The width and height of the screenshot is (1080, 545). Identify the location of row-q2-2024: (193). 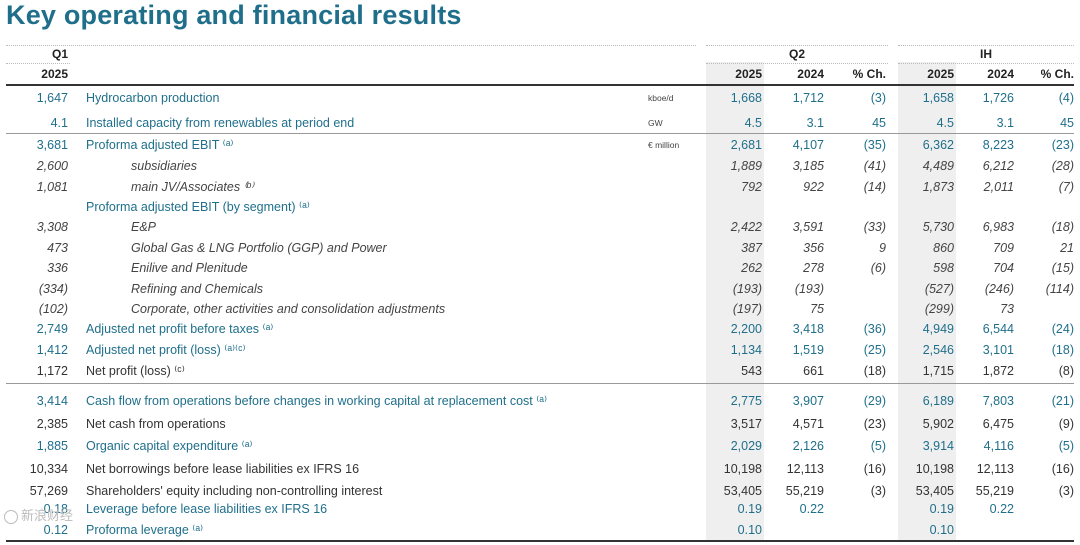
(809, 289).